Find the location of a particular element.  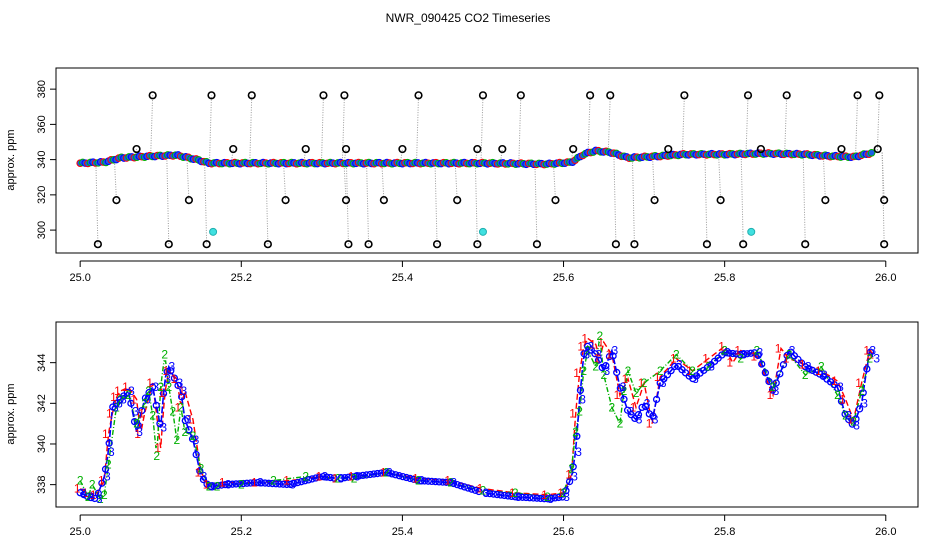

top-ytick-label: 300 is located at coordinates (42, 230).